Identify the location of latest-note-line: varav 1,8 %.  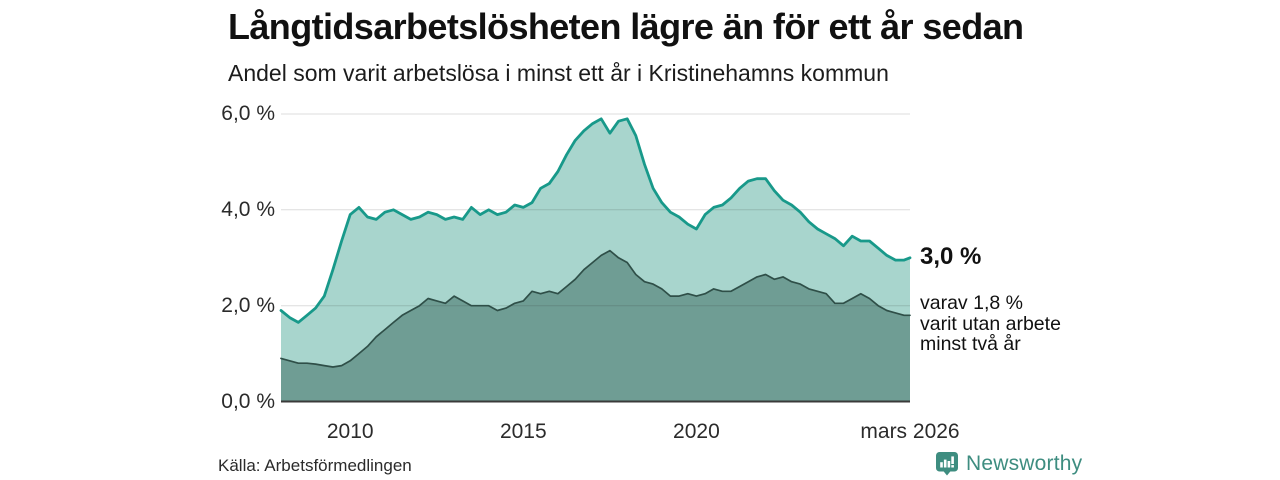
(971, 303).